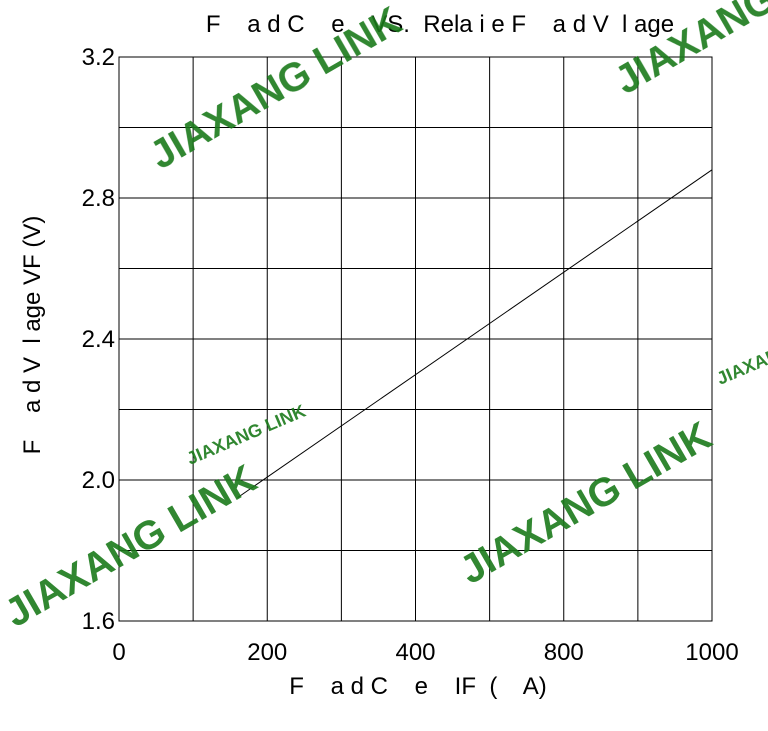  Describe the element at coordinates (98, 57) in the screenshot. I see `y-tick-label: 3.2` at that location.